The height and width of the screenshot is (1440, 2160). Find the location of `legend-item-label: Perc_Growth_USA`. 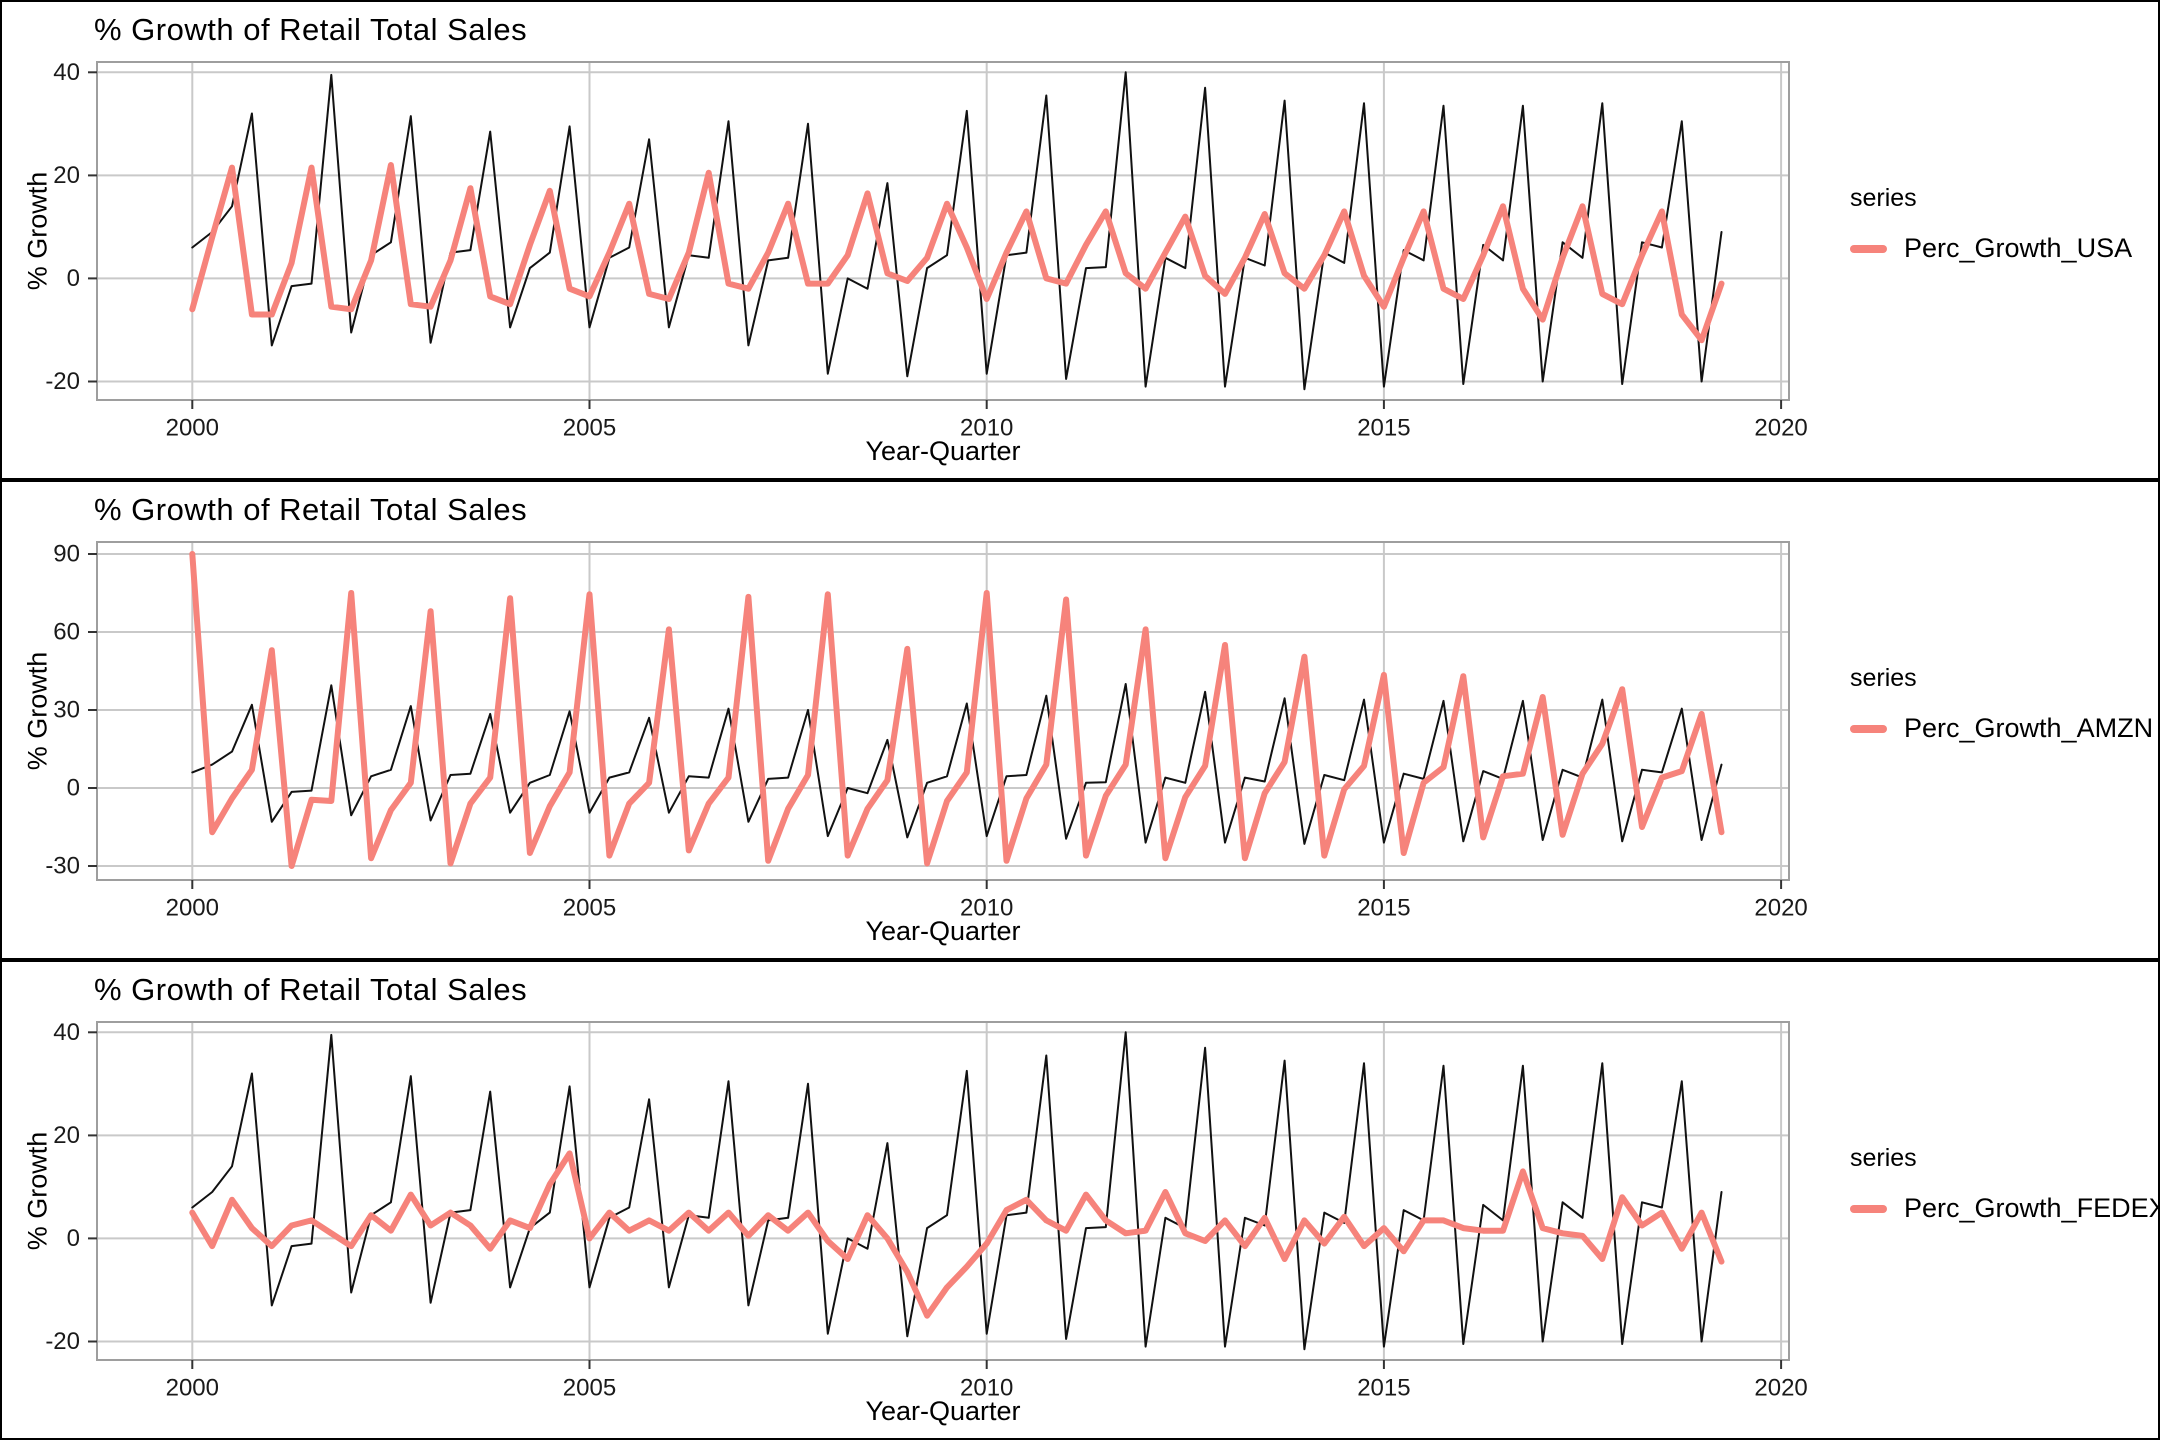

legend-item-label: Perc_Growth_USA is located at coordinates (2018, 248).